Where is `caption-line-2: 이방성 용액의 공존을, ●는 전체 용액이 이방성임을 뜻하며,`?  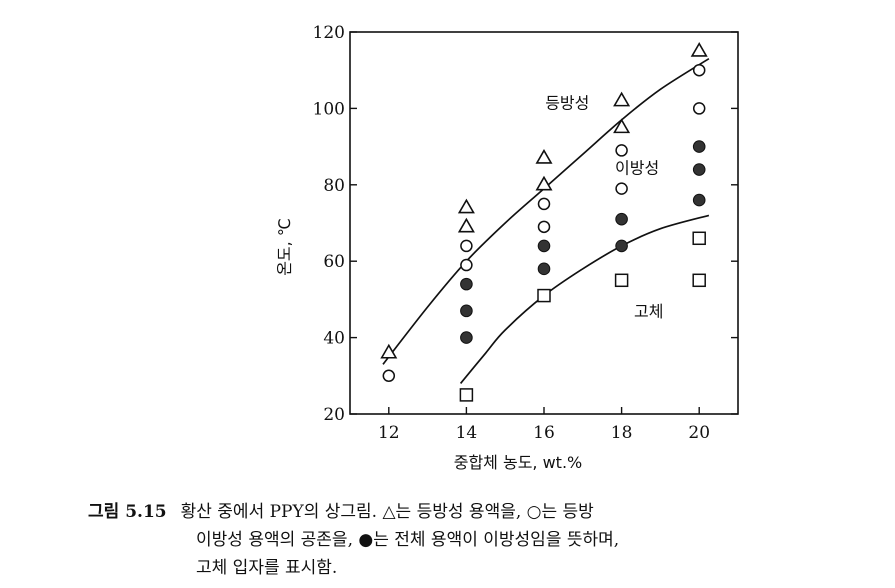 caption-line-2: 이방성 용액의 공존을, ●는 전체 용액이 이방성임을 뜻하며, is located at coordinates (408, 540).